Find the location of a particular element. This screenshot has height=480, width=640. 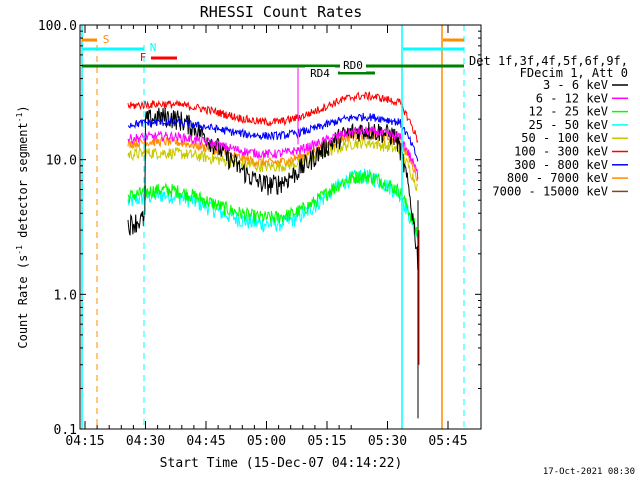

chart-title: RHESSI Count Rates is located at coordinates (281, 12).